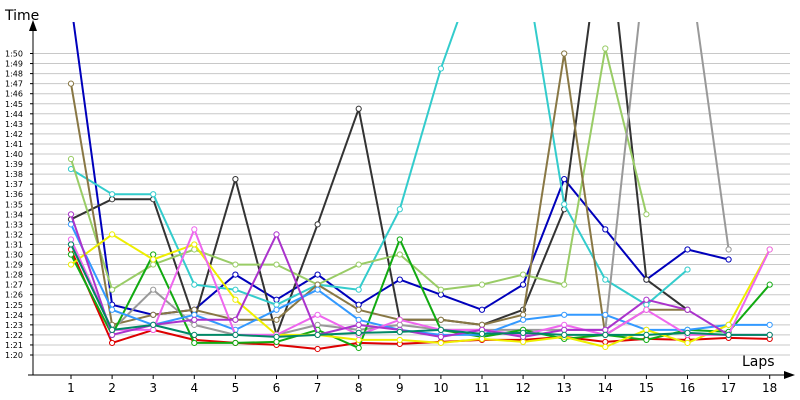 The width and height of the screenshot is (800, 400). I want to click on y-tick-label: 1:45, so click(14, 104).